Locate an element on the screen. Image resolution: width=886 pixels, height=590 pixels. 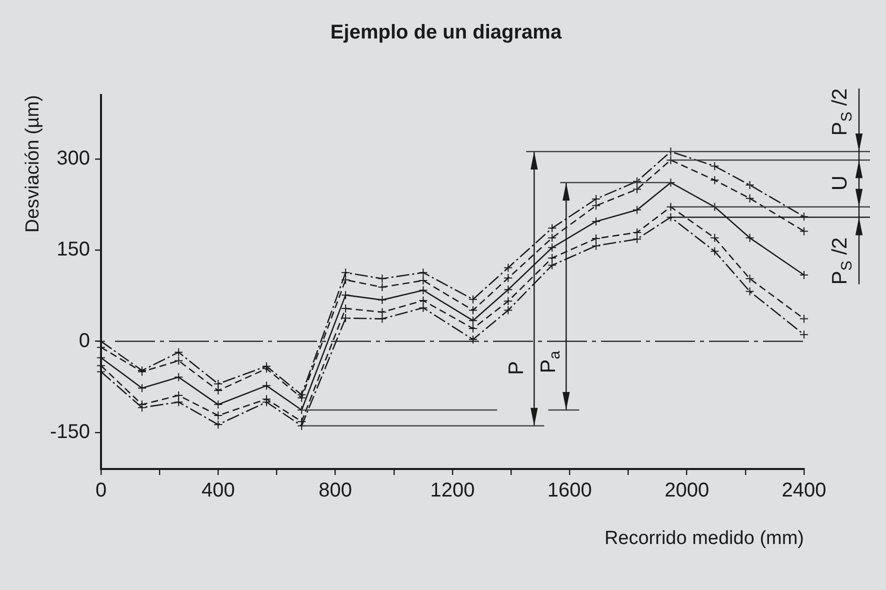
y-tick-label: 150 is located at coordinates (73, 249).